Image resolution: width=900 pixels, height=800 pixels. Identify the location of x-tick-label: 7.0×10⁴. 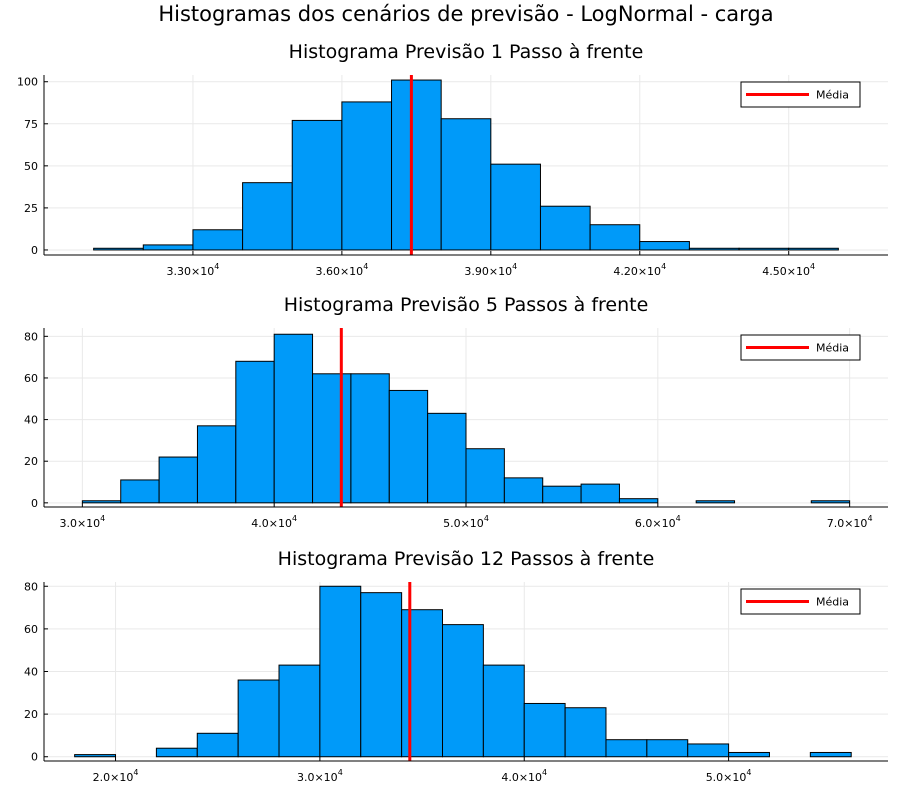
(850, 522).